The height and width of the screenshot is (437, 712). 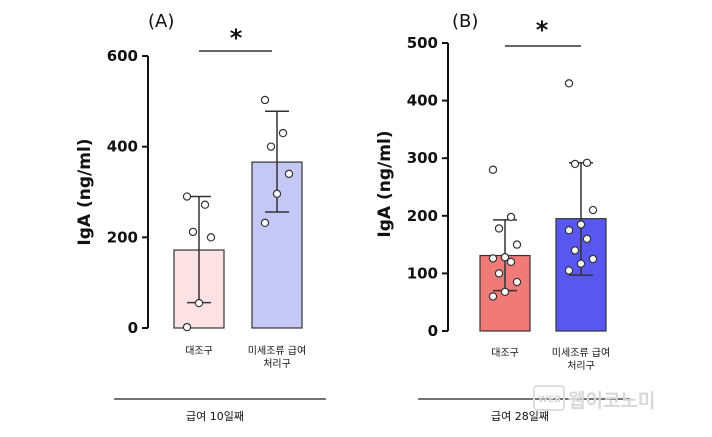 What do you see at coordinates (422, 43) in the screenshot?
I see `y-tick-label: 500` at bounding box center [422, 43].